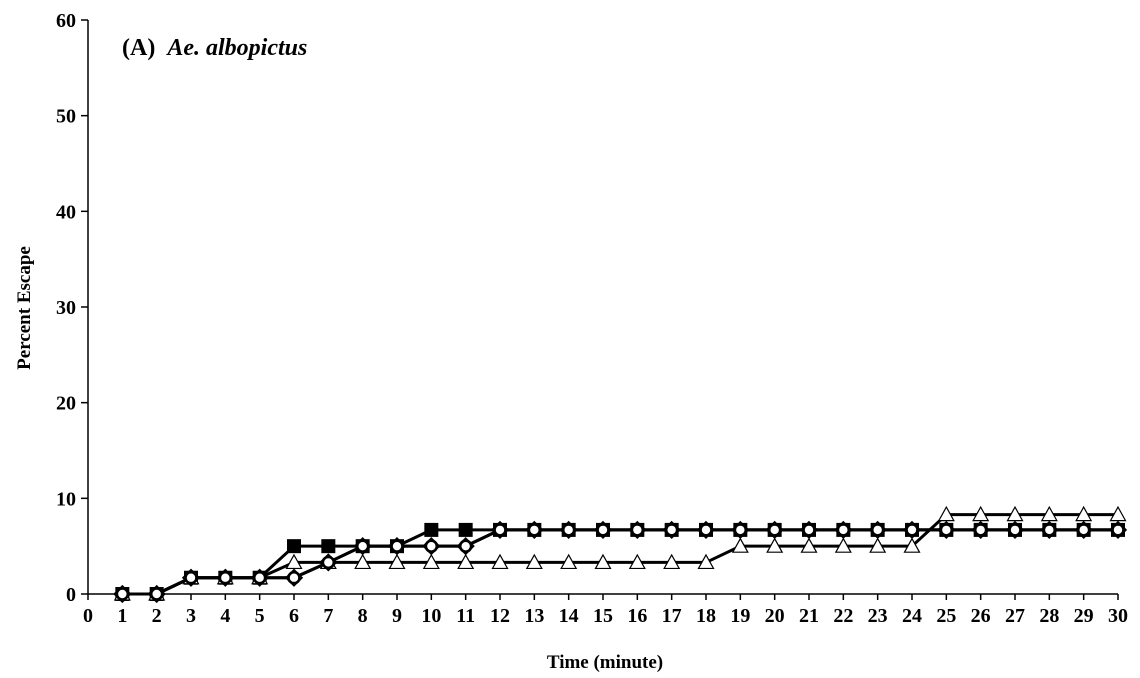 The width and height of the screenshot is (1140, 678). Describe the element at coordinates (66, 404) in the screenshot. I see `y-tick-label: 20` at that location.